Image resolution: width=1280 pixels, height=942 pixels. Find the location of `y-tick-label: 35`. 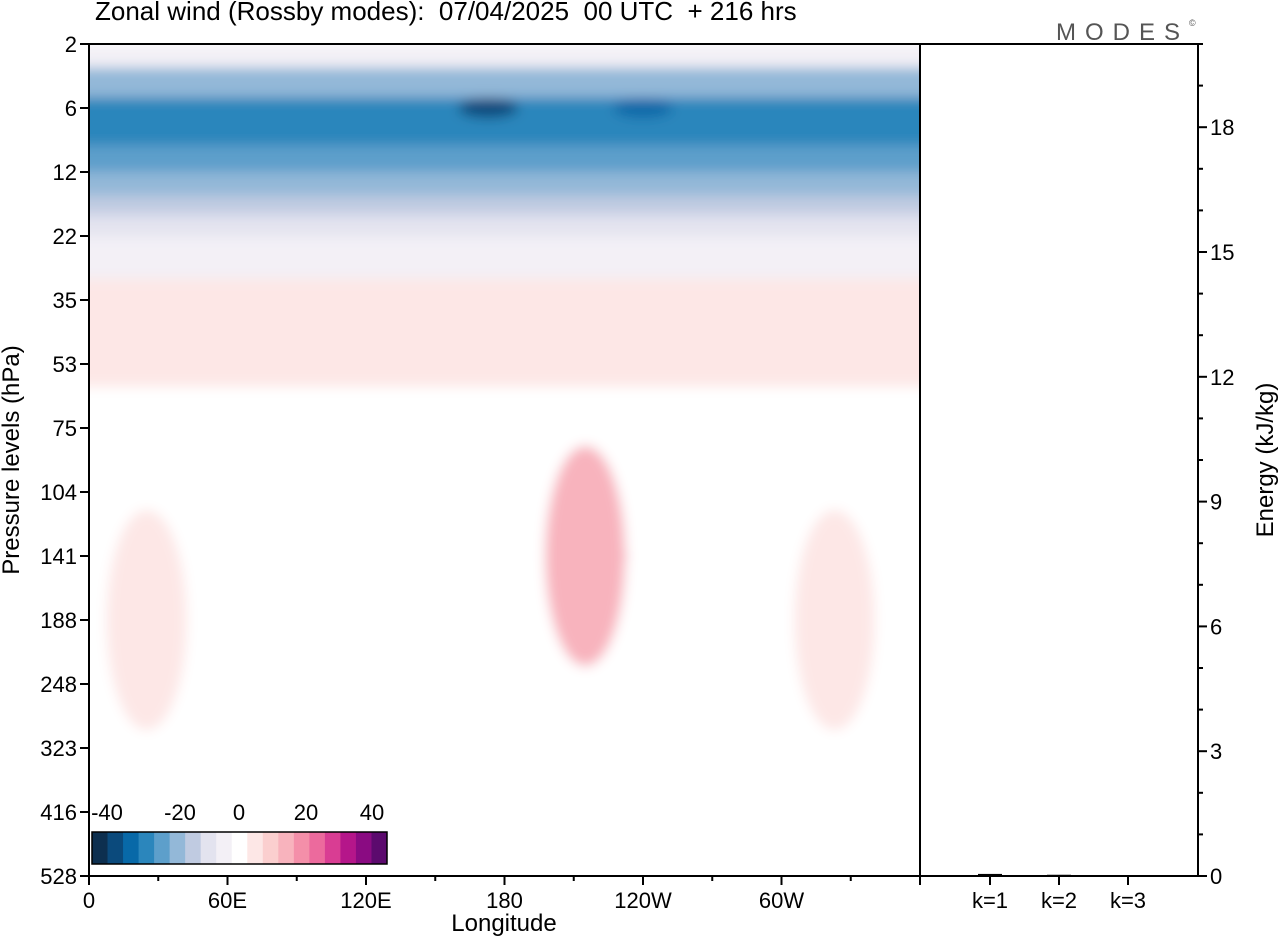

y-tick-label: 35 is located at coordinates (65, 300).